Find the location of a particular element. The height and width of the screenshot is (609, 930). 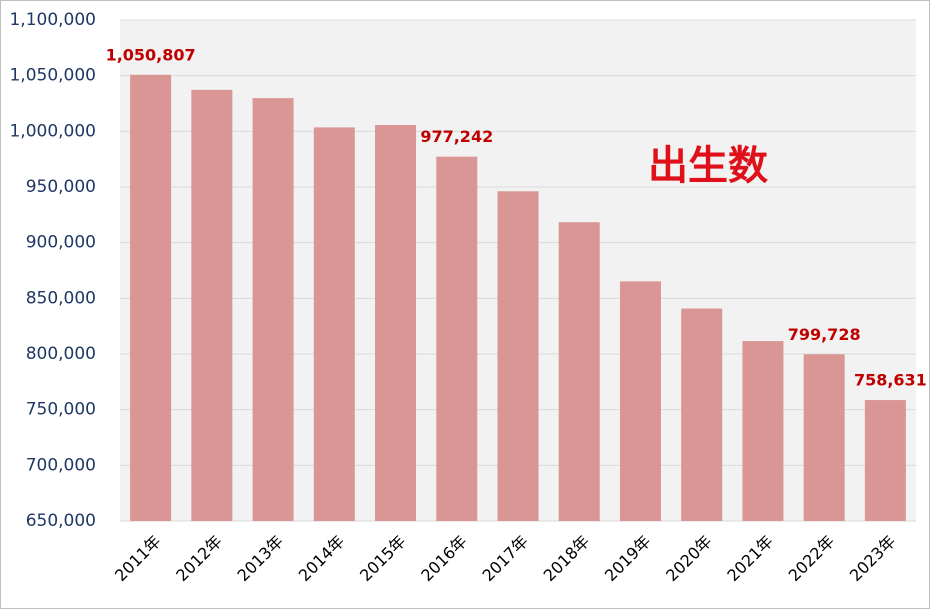

y-tick-label: 800,000 is located at coordinates (61, 354).